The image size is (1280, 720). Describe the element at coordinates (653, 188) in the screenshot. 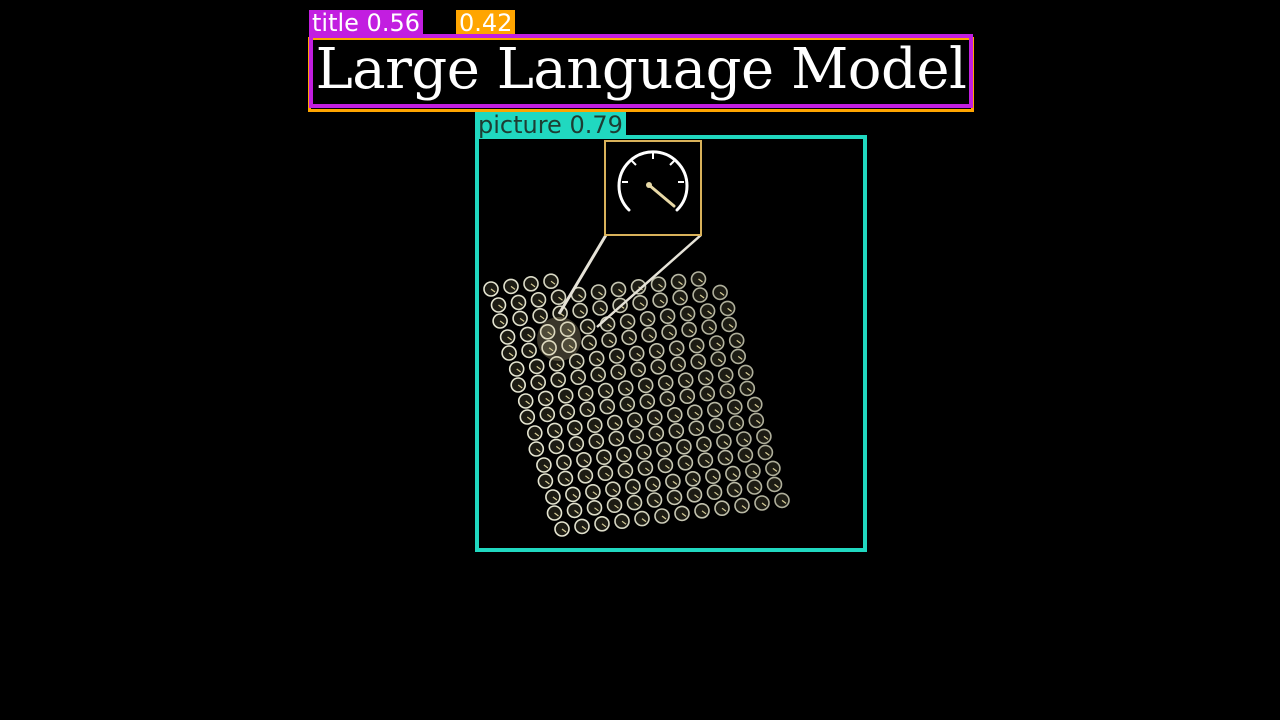

I see `gauge-icon` at that location.